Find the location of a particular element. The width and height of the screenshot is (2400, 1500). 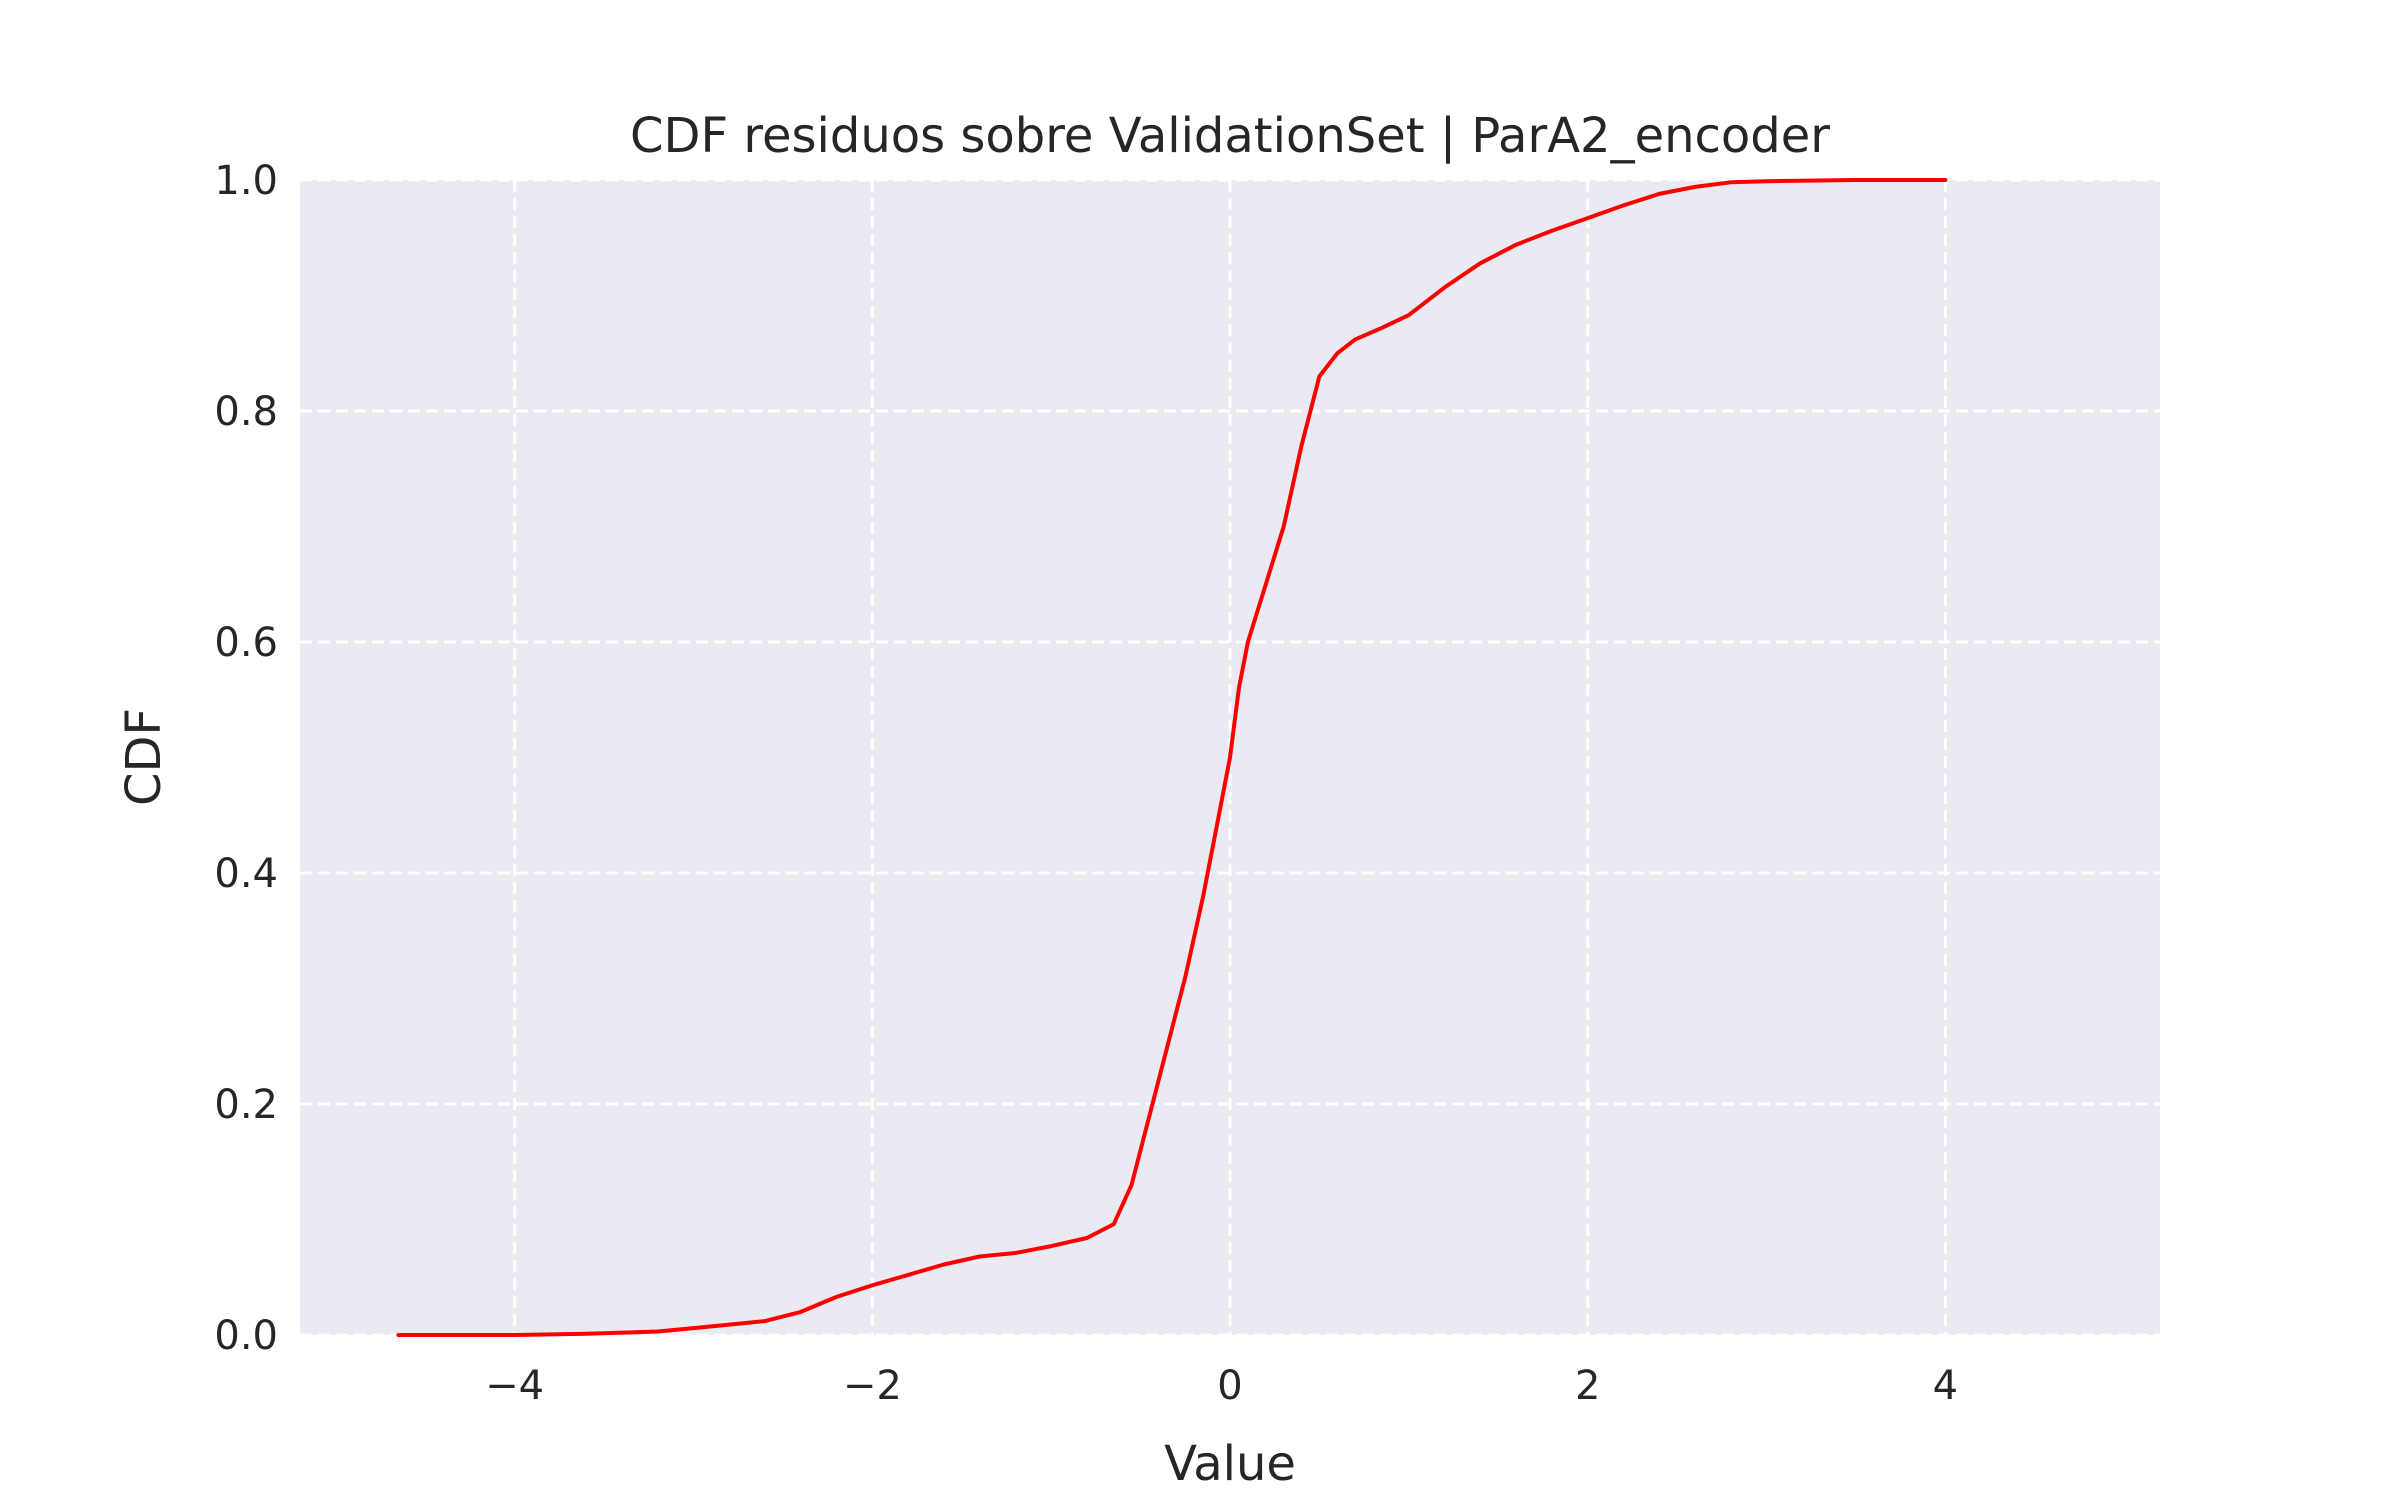

y-axis-label: CDF is located at coordinates (144, 757).